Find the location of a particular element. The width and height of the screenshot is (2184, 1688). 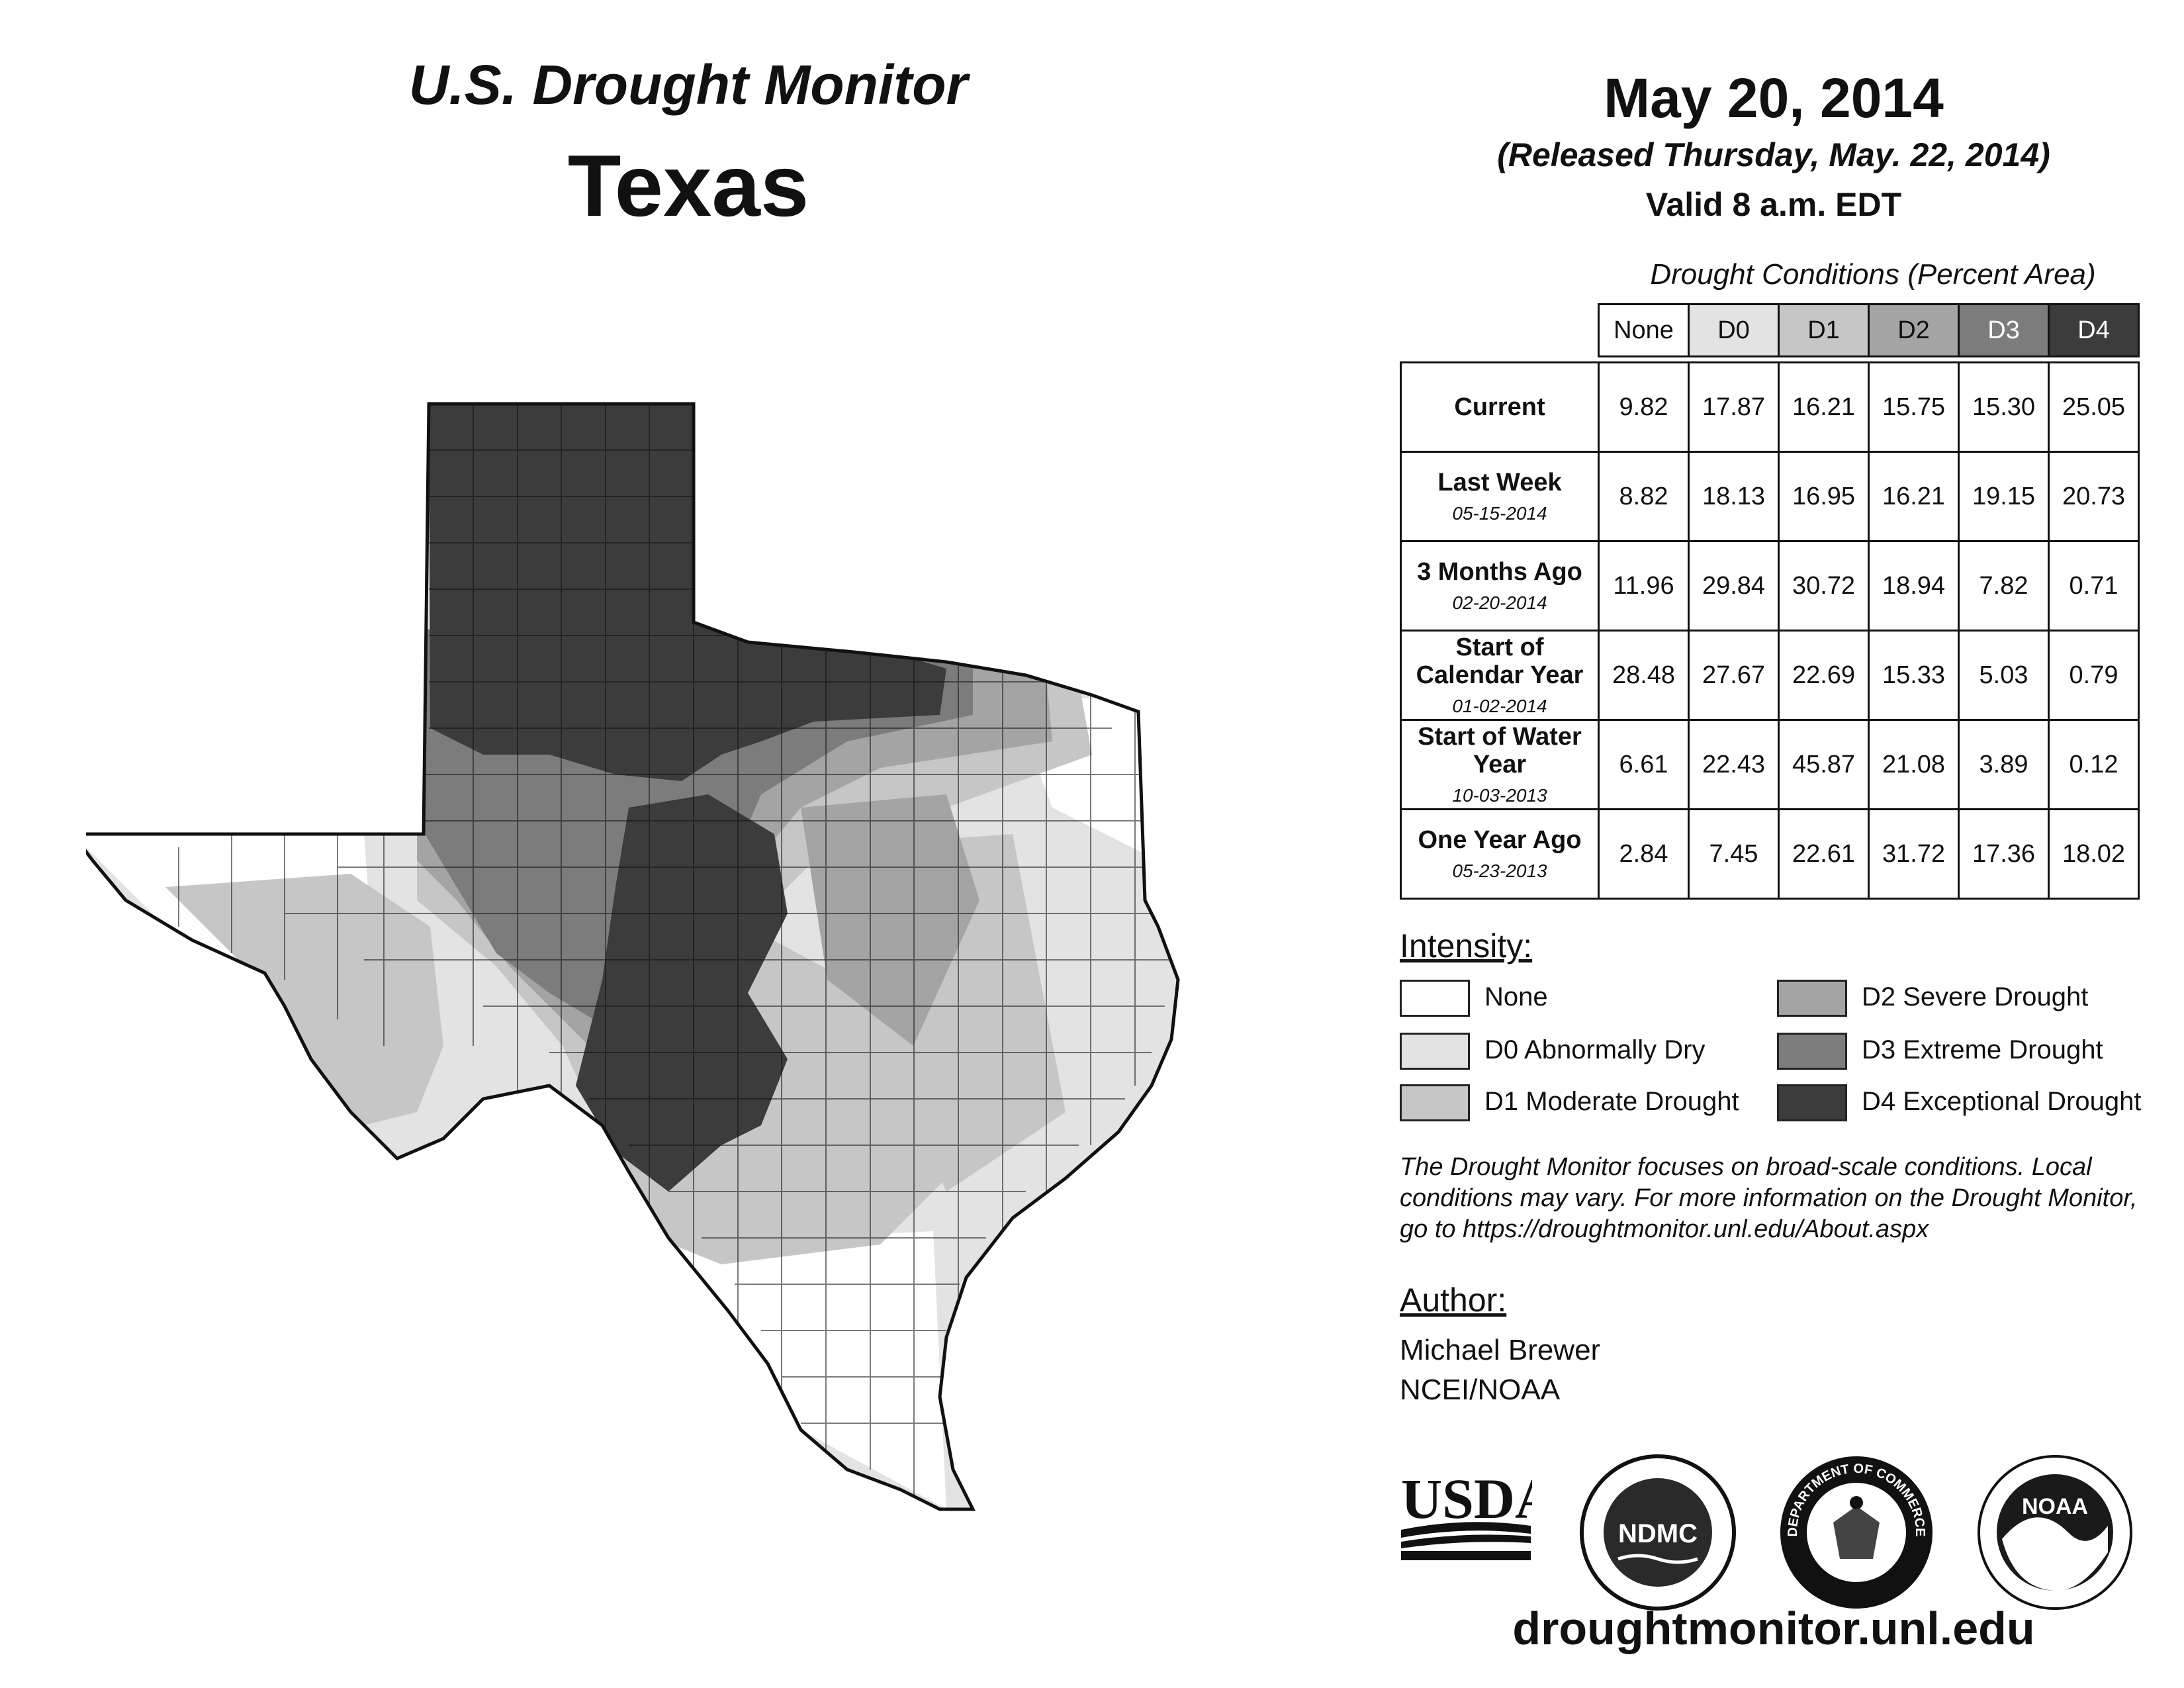

row-date: 01-02-2014 is located at coordinates (1499, 706).